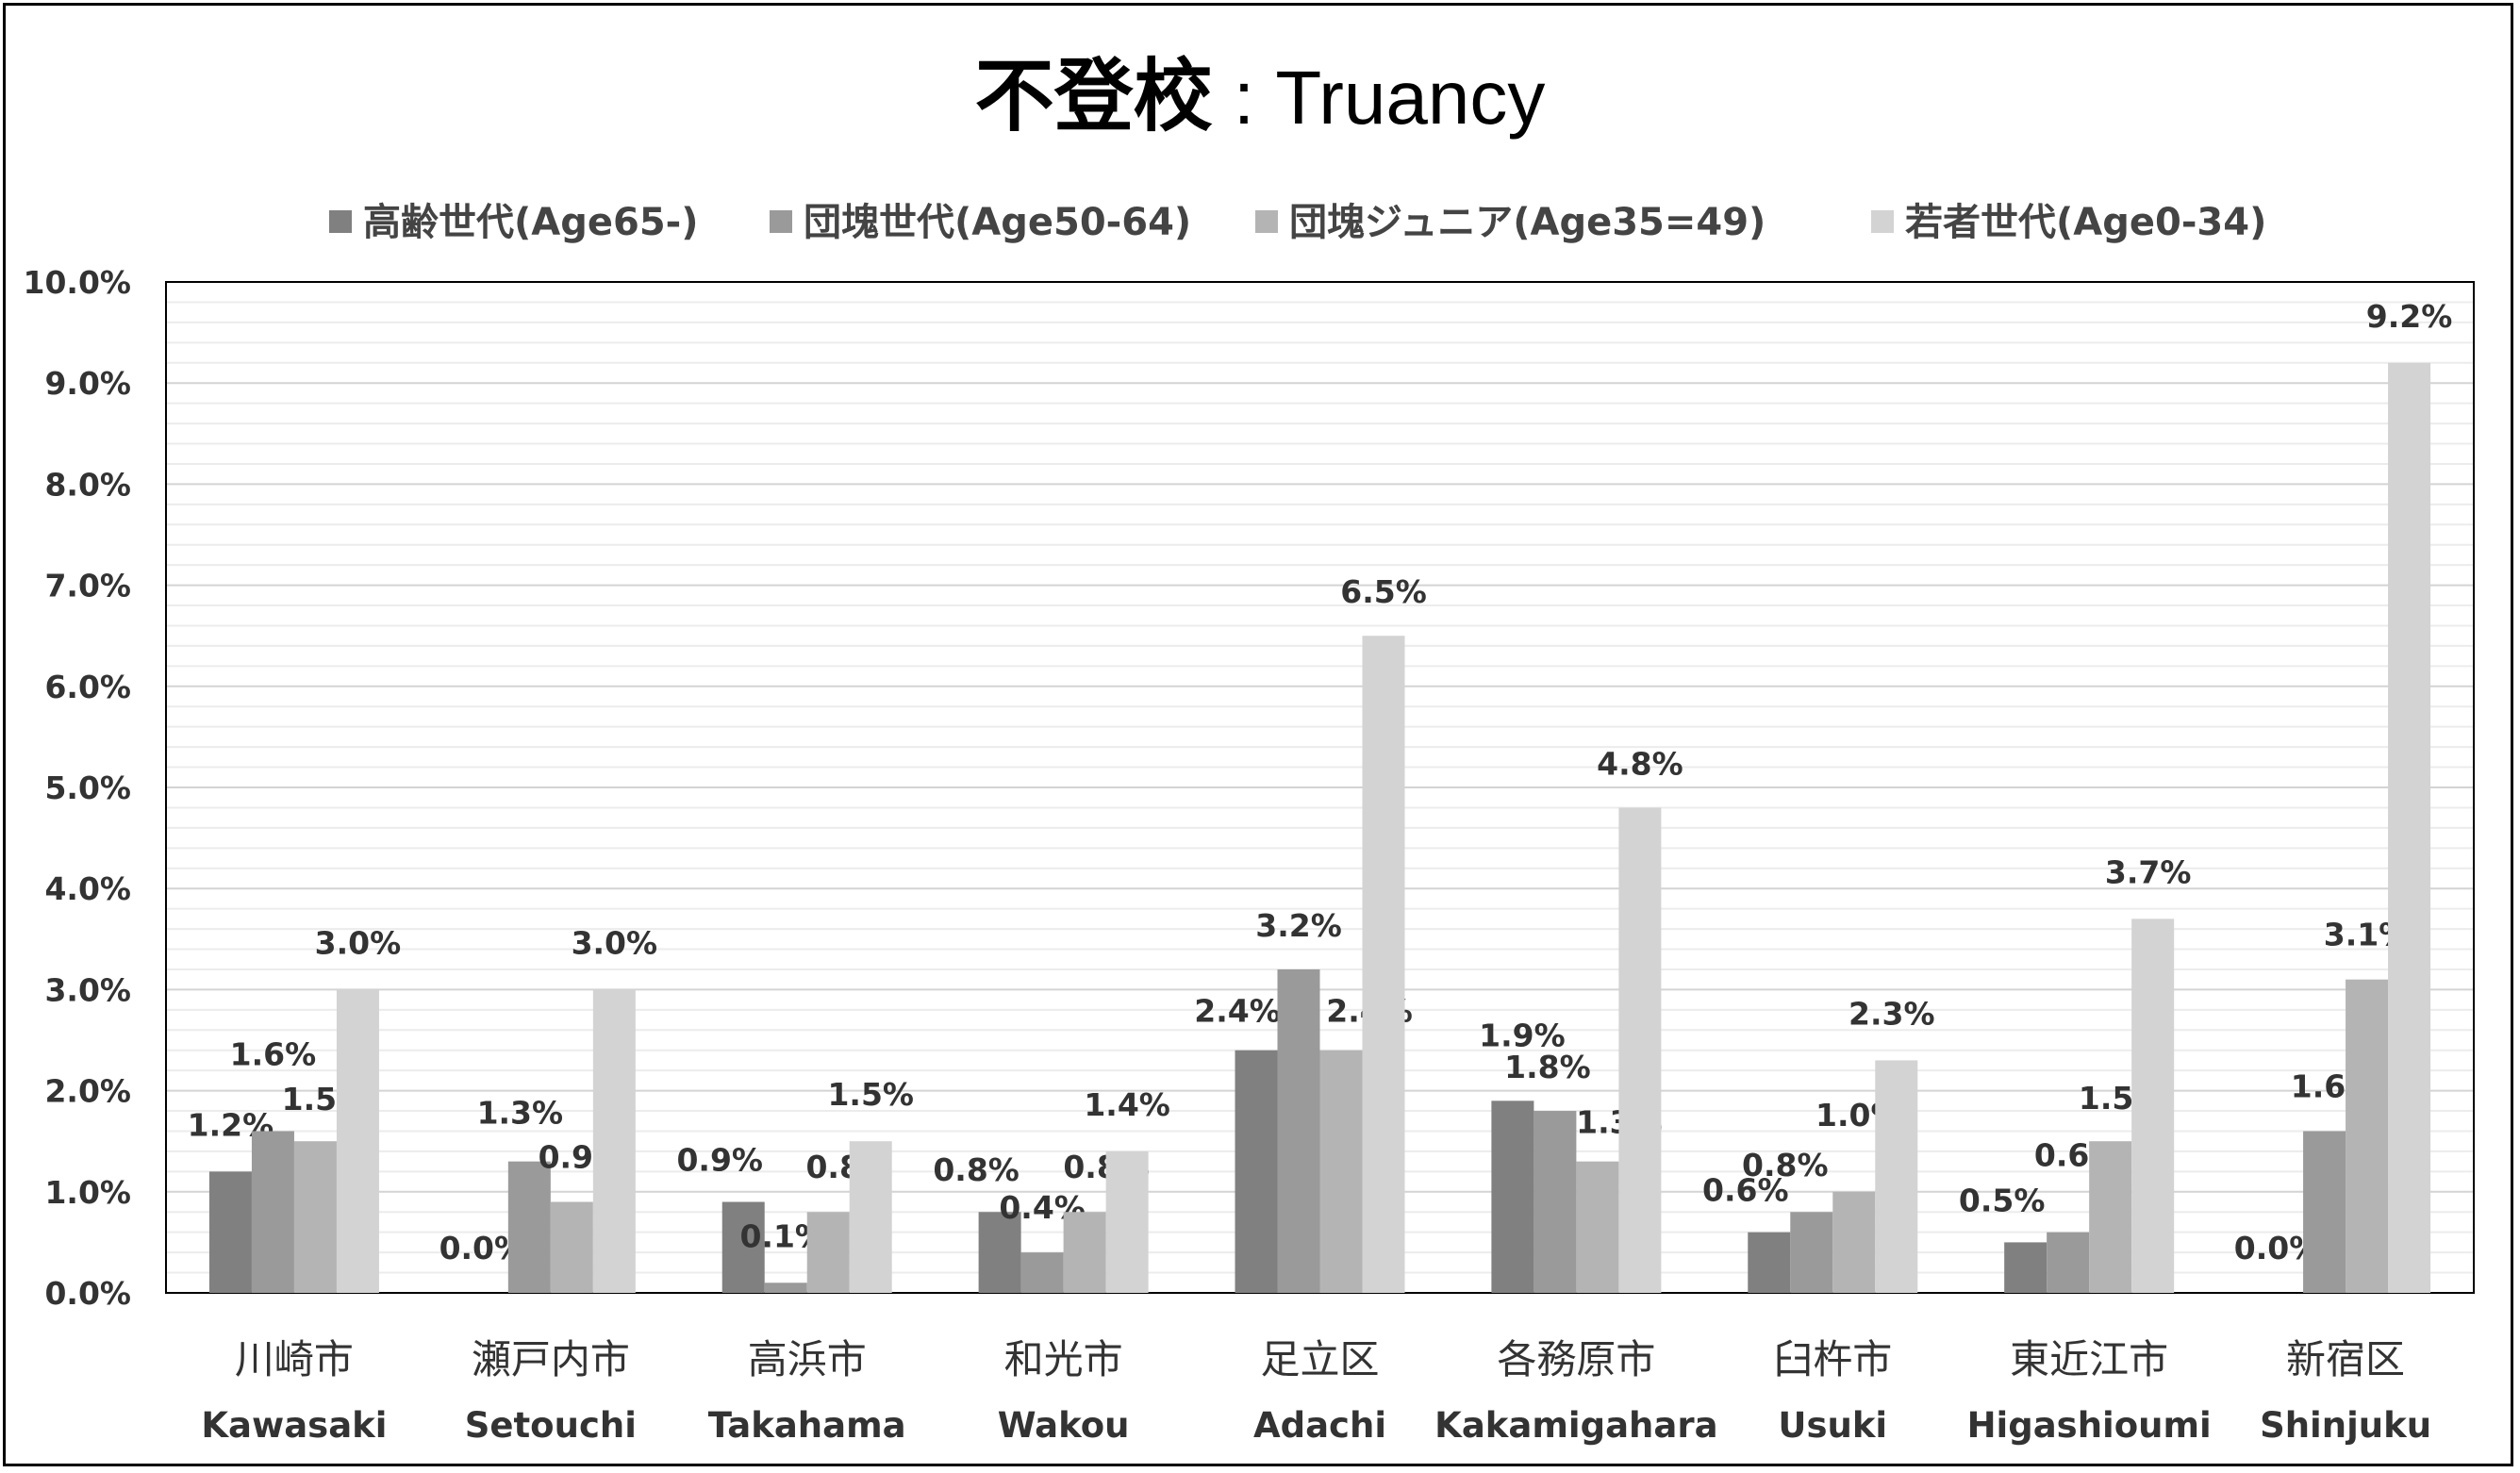 The height and width of the screenshot is (1473, 2520). Describe the element at coordinates (2345, 1359) in the screenshot. I see `x-tick-label-jp: 新宿区` at that location.